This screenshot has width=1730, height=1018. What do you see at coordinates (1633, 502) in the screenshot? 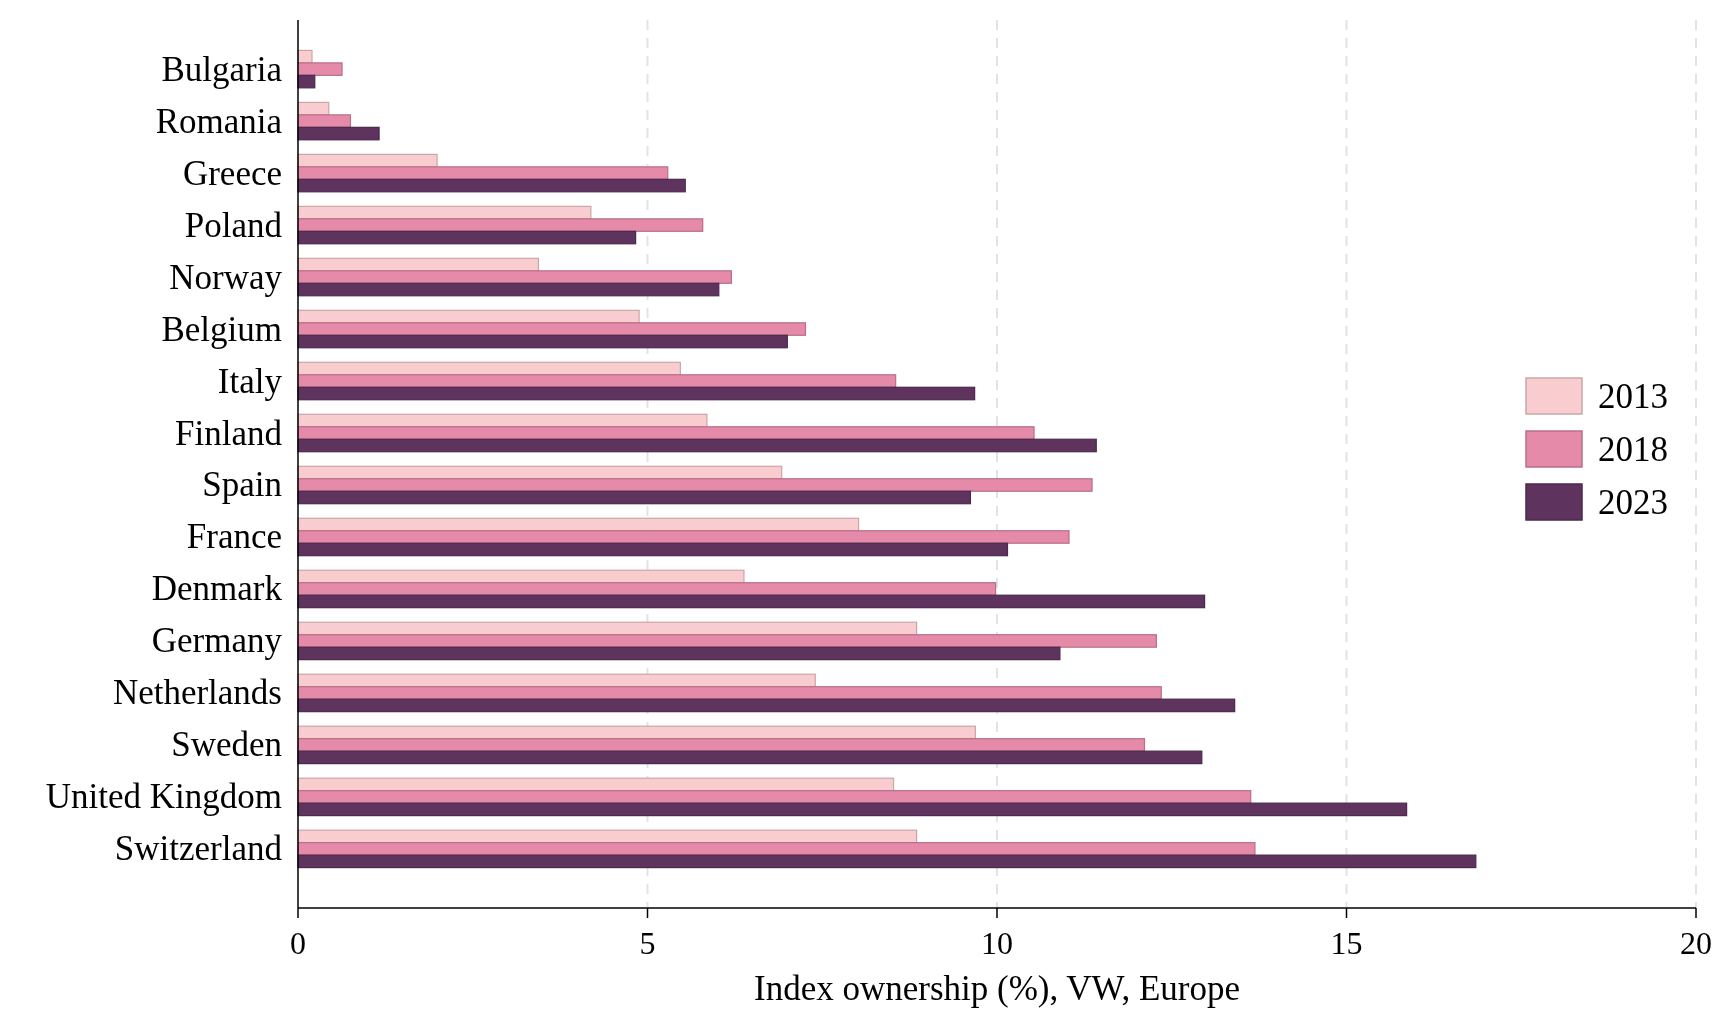
I see `legend-label: 2023` at bounding box center [1633, 502].